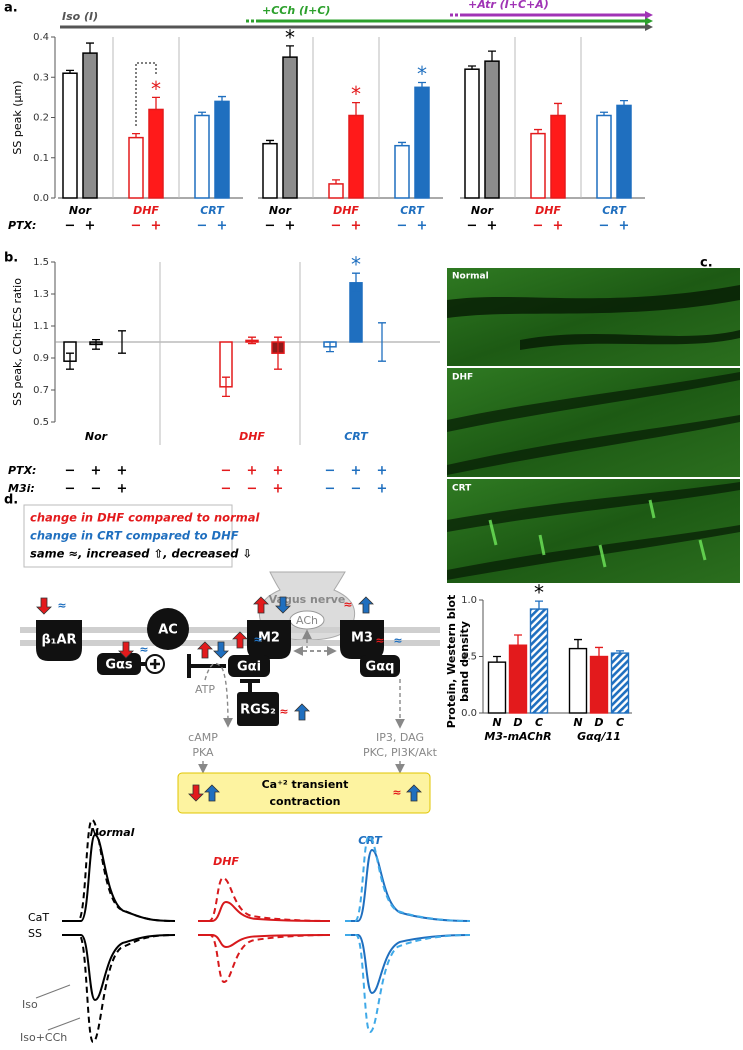  Describe the element at coordinates (11, 500) in the screenshot. I see `panel-label: d.` at that location.